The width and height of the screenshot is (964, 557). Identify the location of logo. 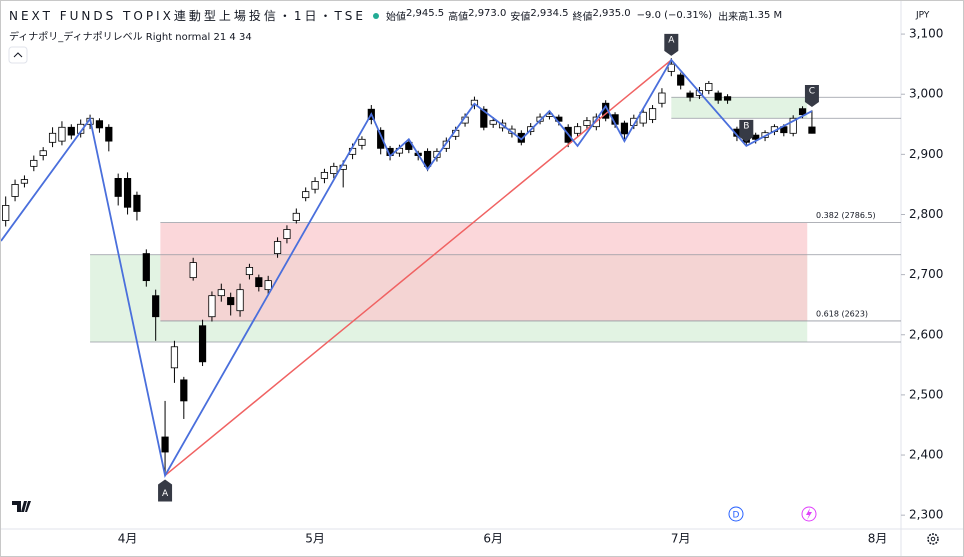
(21, 506).